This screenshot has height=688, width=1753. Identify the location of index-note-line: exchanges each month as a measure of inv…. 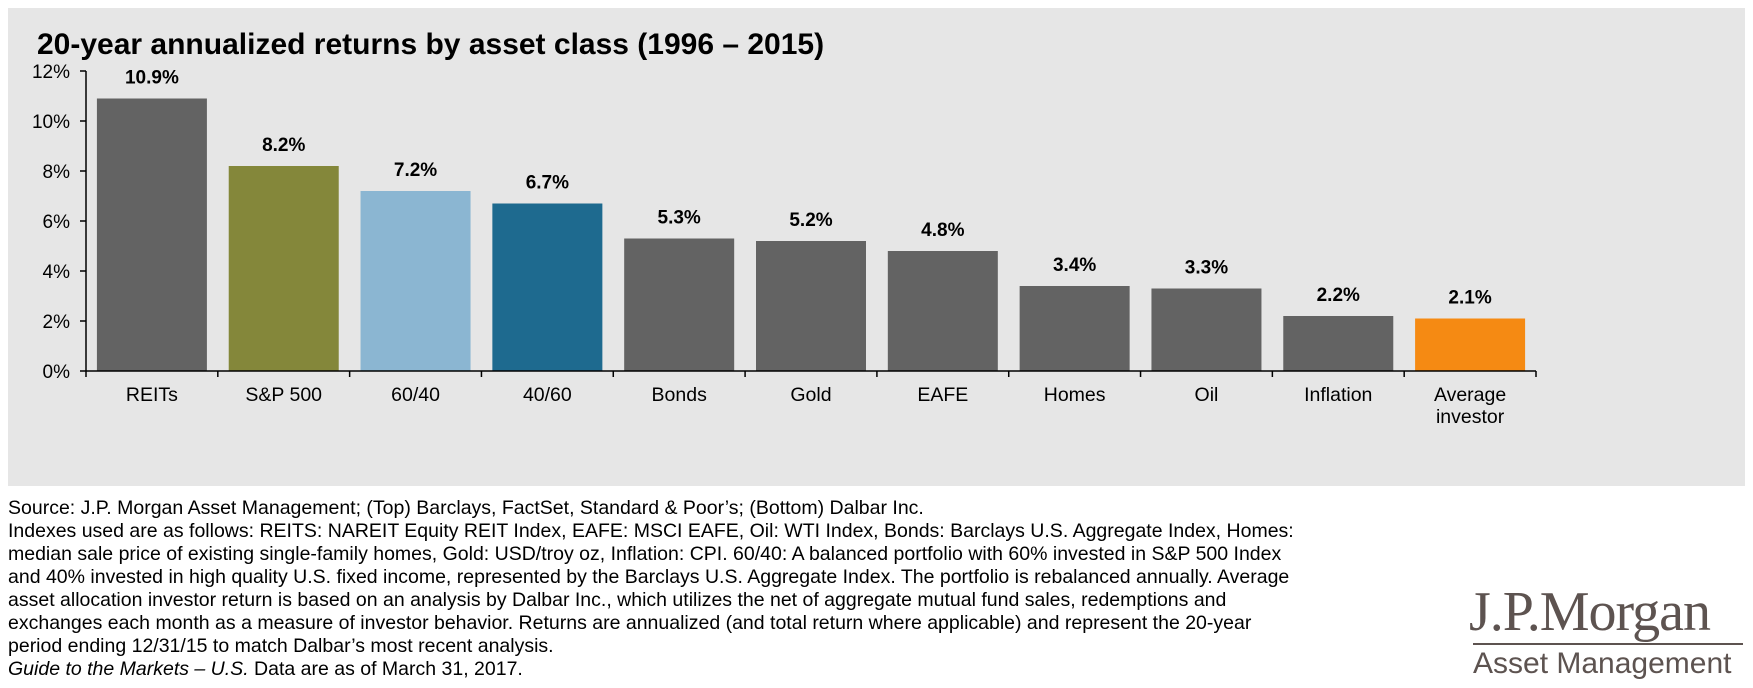
(630, 623).